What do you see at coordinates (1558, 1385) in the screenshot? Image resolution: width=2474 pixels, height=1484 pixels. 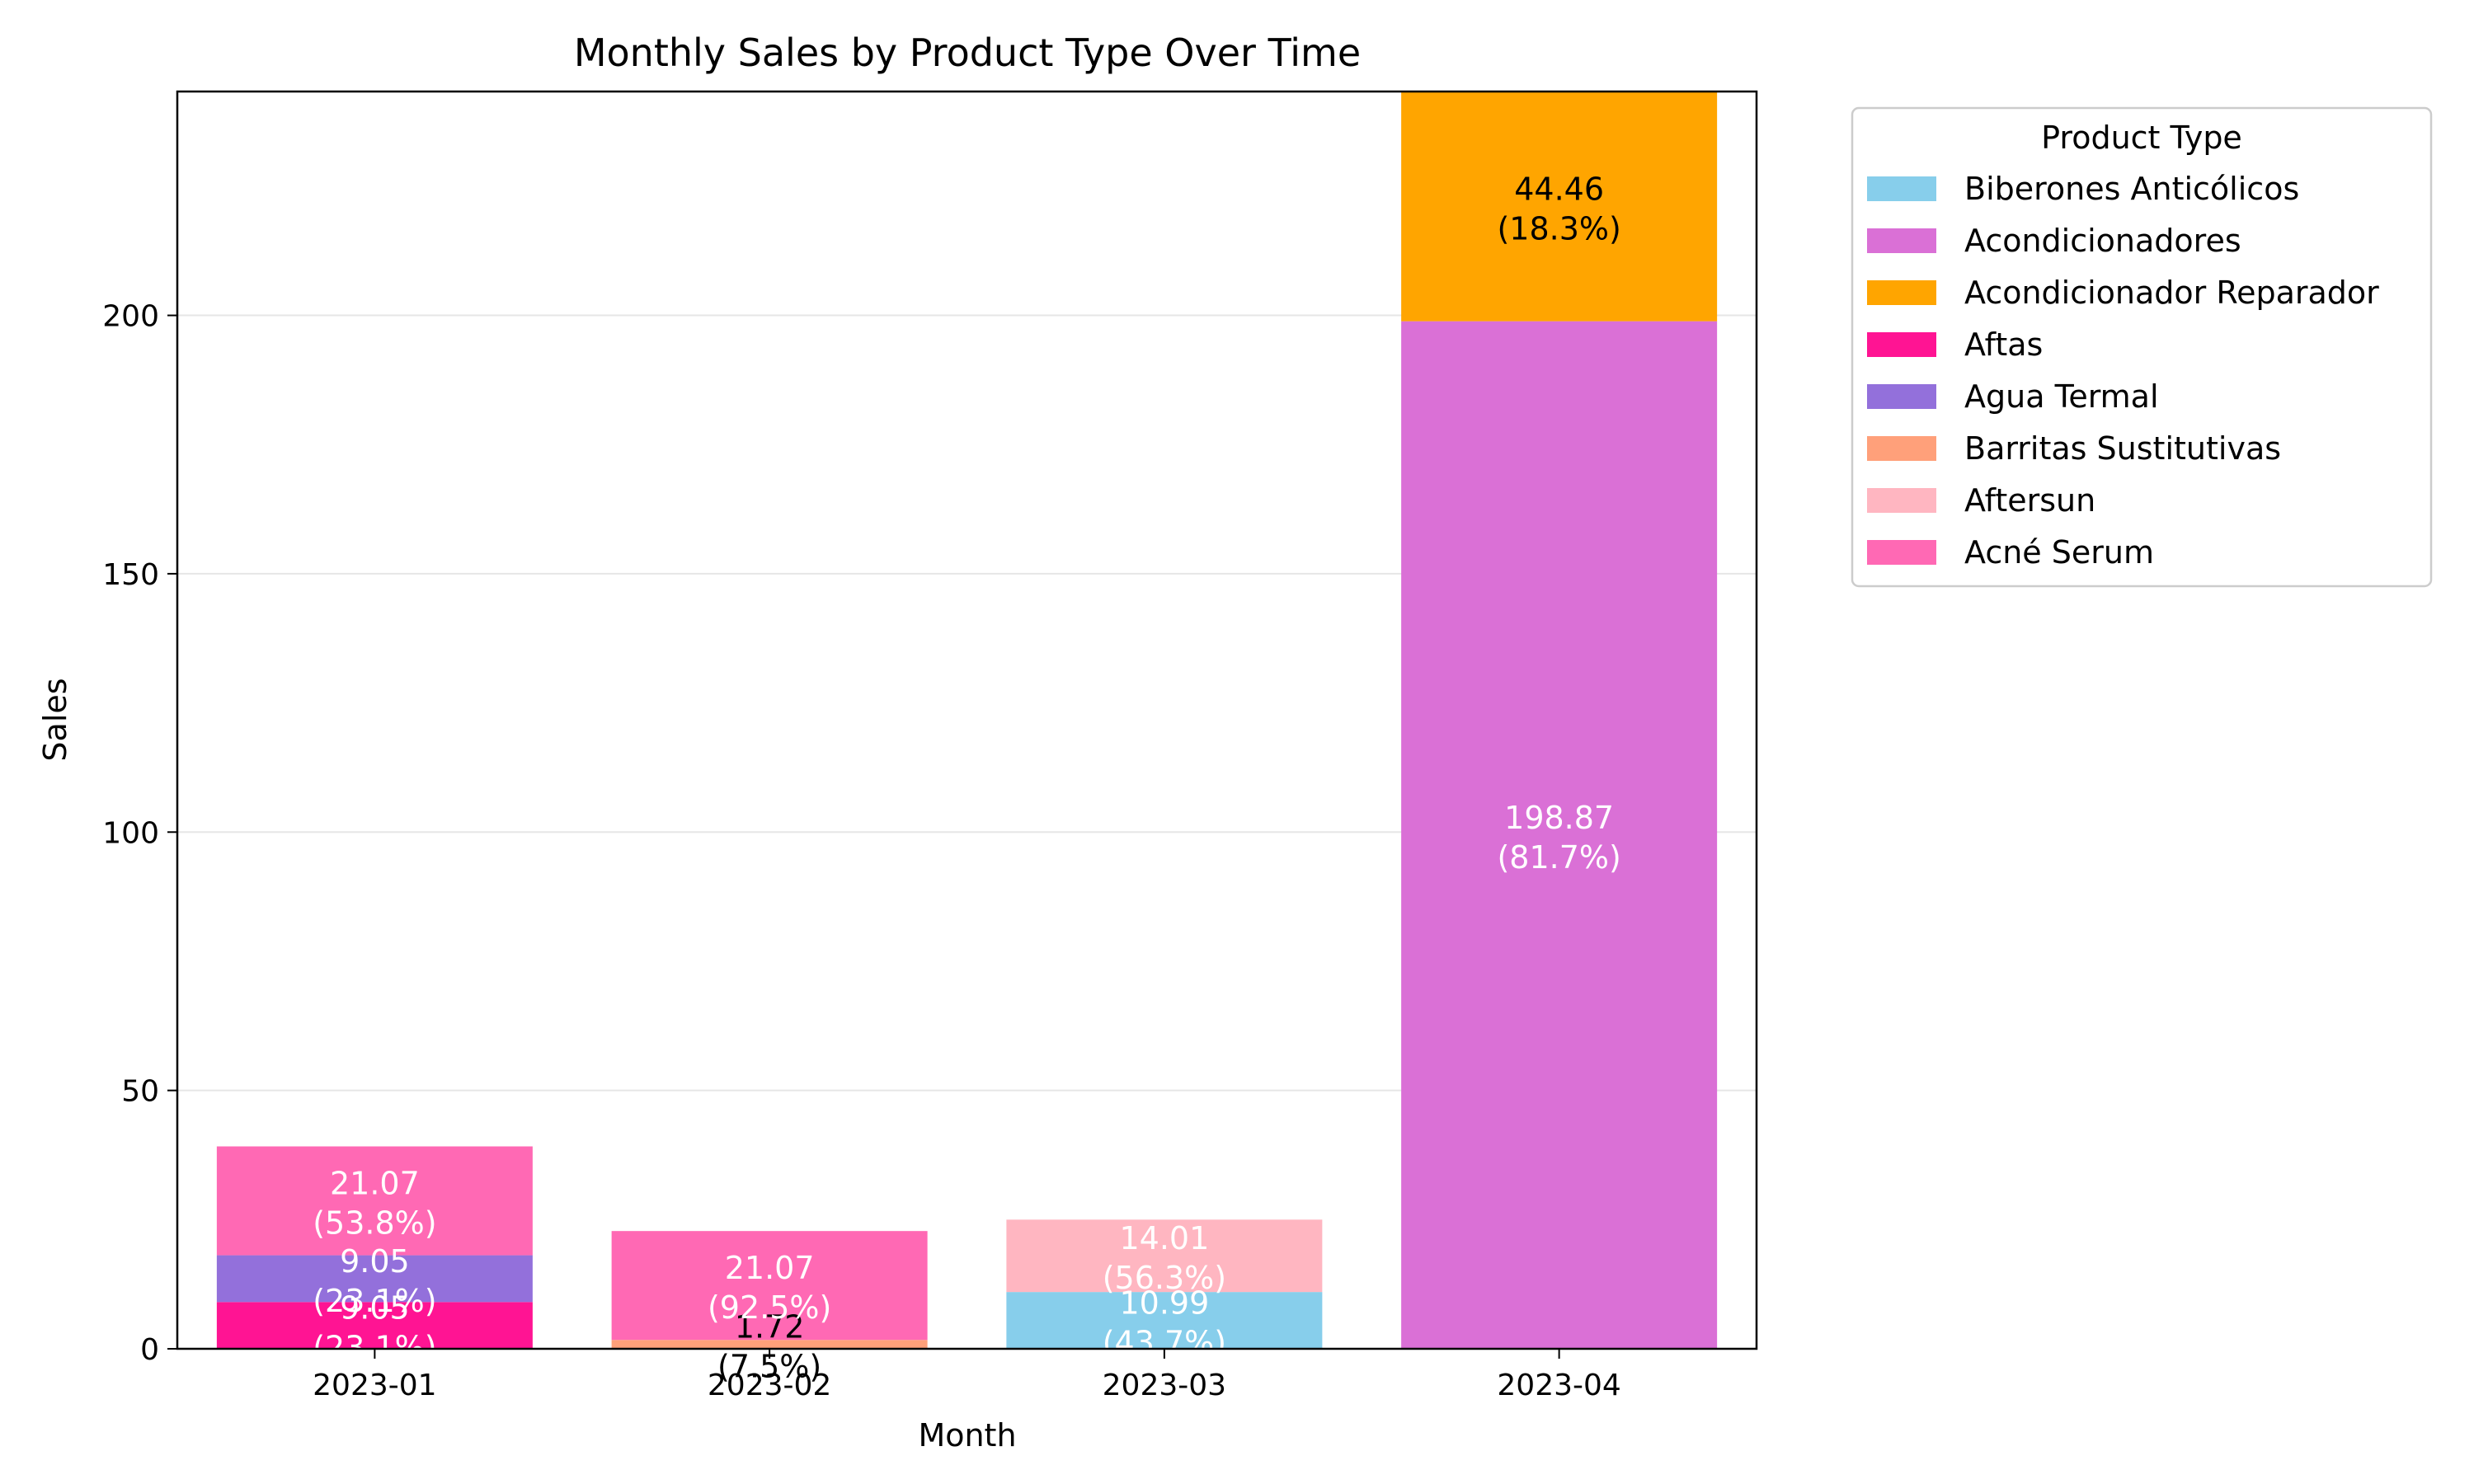 I see `x-tick-label: 2023-04` at bounding box center [1558, 1385].